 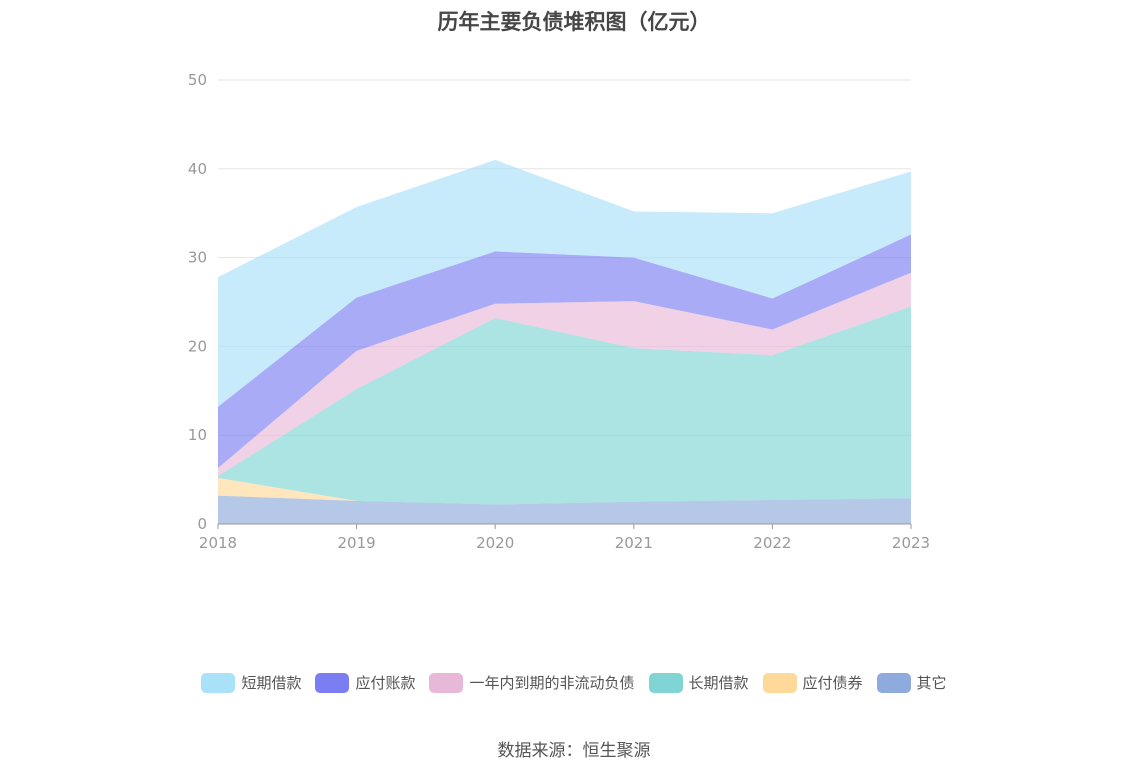 What do you see at coordinates (564, 509) in the screenshot?
I see `area-series` at bounding box center [564, 509].